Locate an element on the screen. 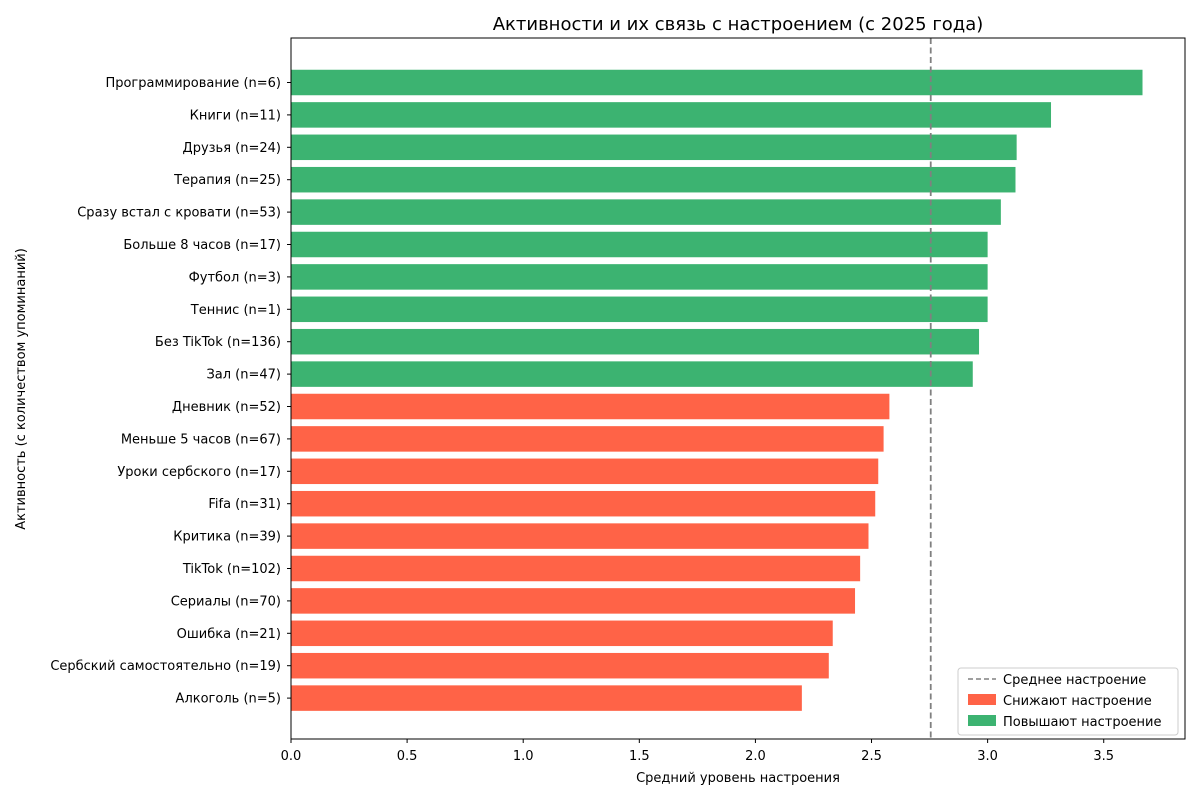 This screenshot has height=804, width=1200. y-tick-label-6: Футбол (n=3) is located at coordinates (235, 277).